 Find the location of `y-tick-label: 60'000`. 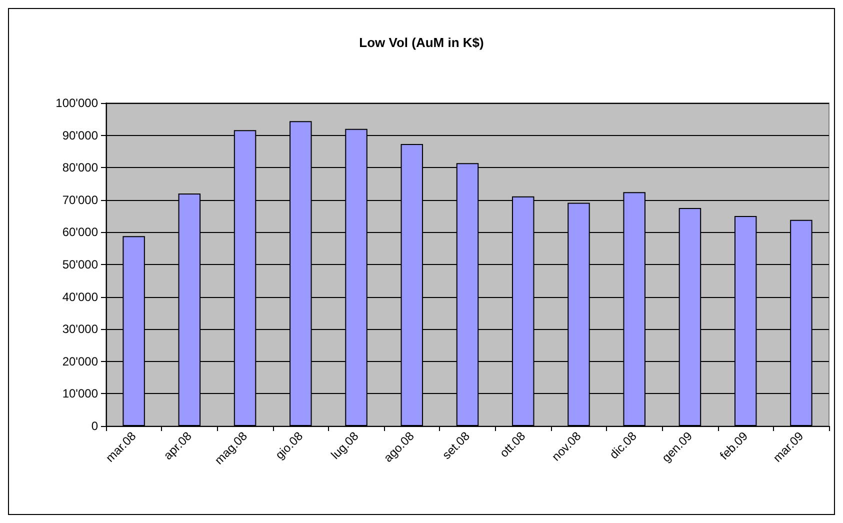

y-tick-label: 60'000 is located at coordinates (80, 232).